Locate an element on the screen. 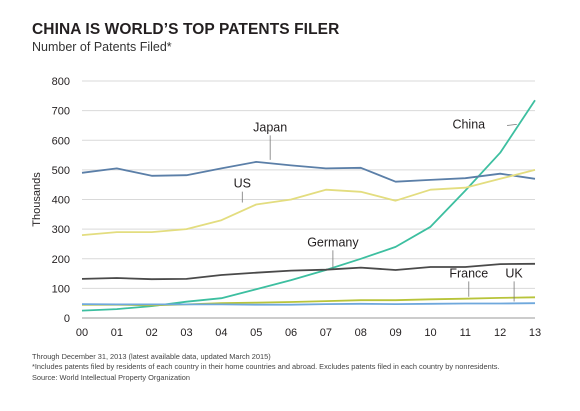 This screenshot has height=411, width=580. chart-title: CHINA IS WORLD’S TOP PATENTS FILER is located at coordinates (186, 29).